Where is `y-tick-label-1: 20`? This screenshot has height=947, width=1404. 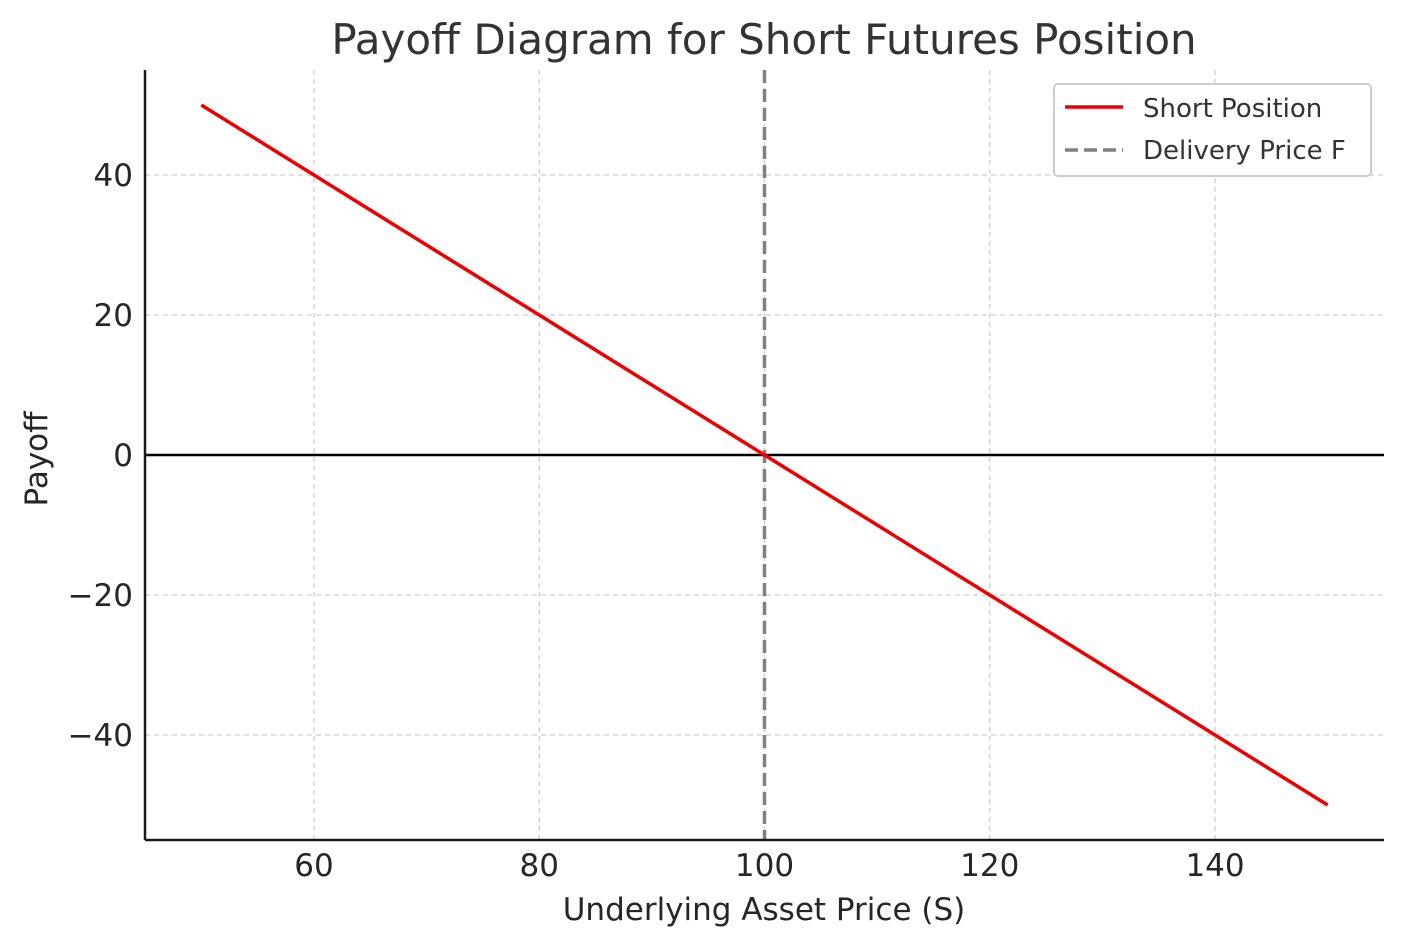 y-tick-label-1: 20 is located at coordinates (113, 316).